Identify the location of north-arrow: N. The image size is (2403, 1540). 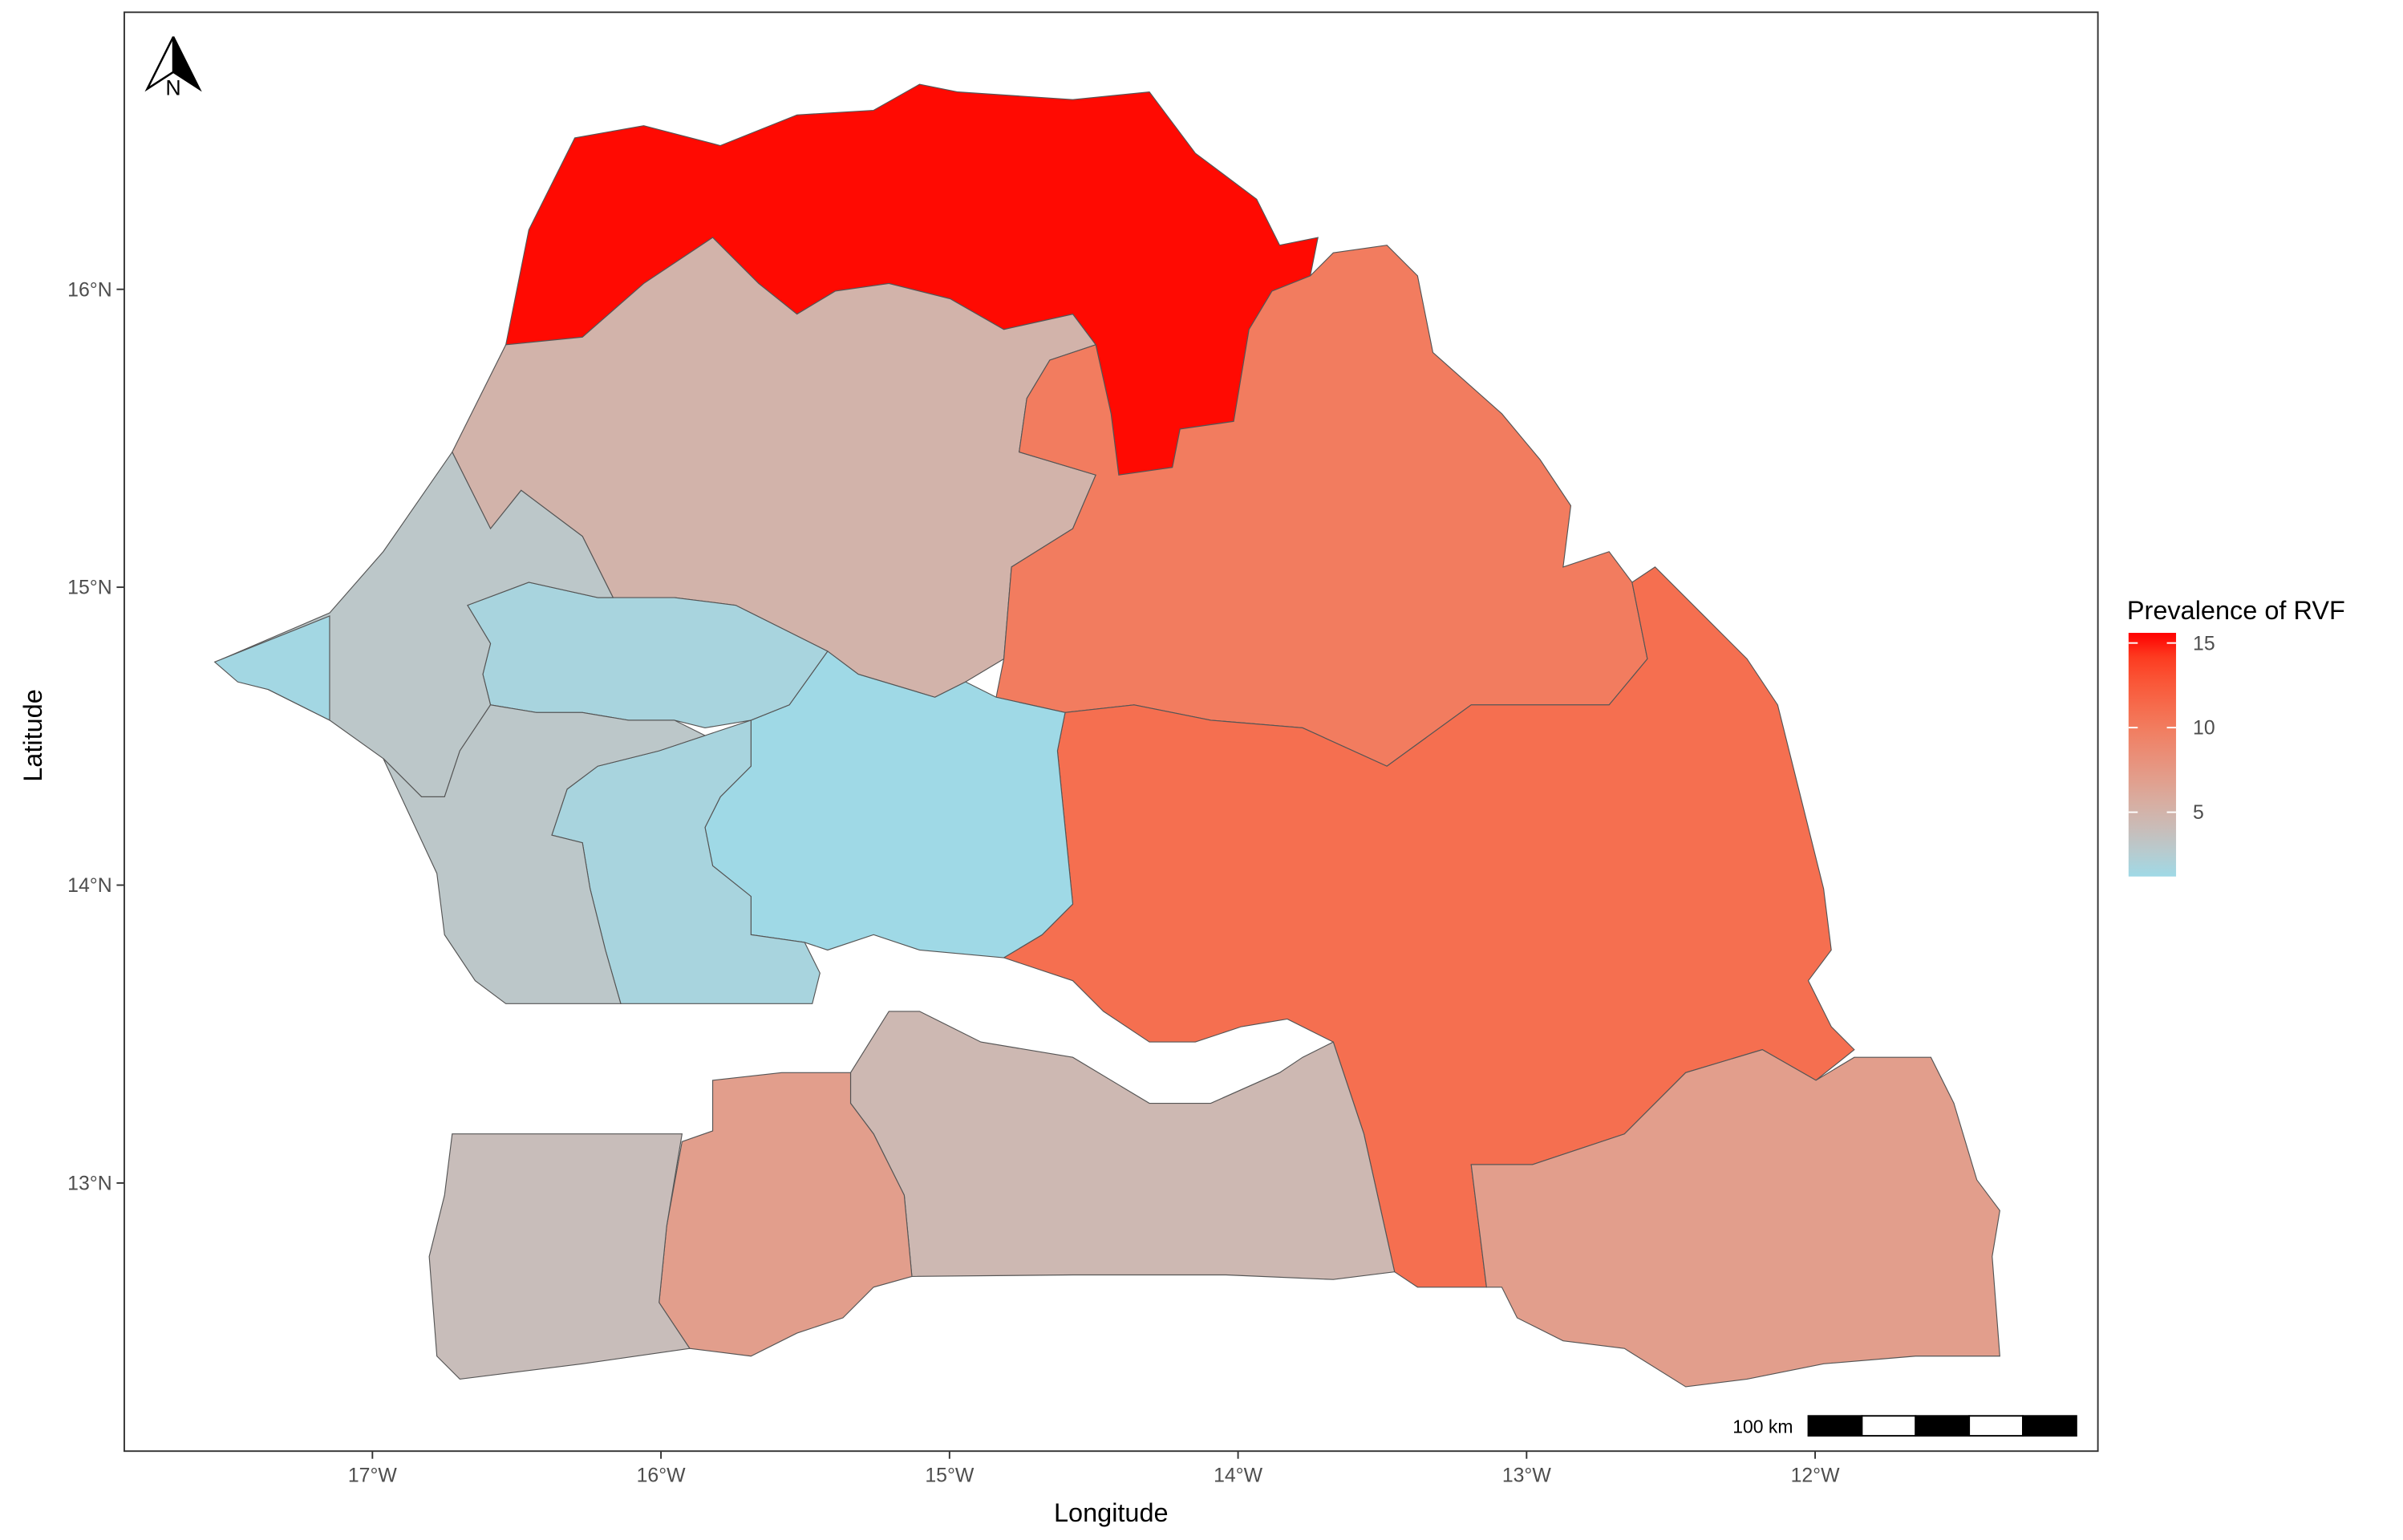
(173, 67).